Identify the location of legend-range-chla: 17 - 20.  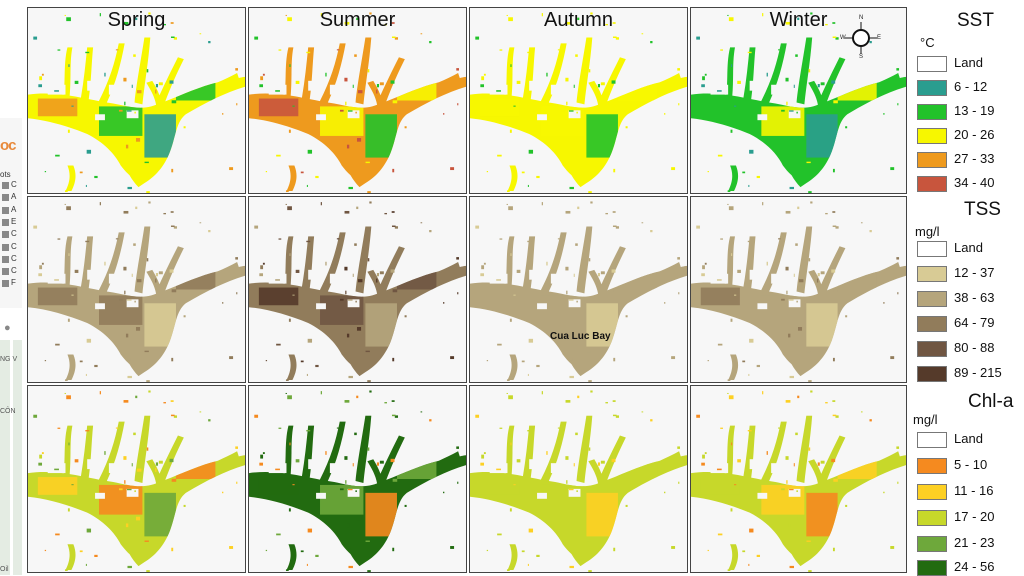
(974, 516).